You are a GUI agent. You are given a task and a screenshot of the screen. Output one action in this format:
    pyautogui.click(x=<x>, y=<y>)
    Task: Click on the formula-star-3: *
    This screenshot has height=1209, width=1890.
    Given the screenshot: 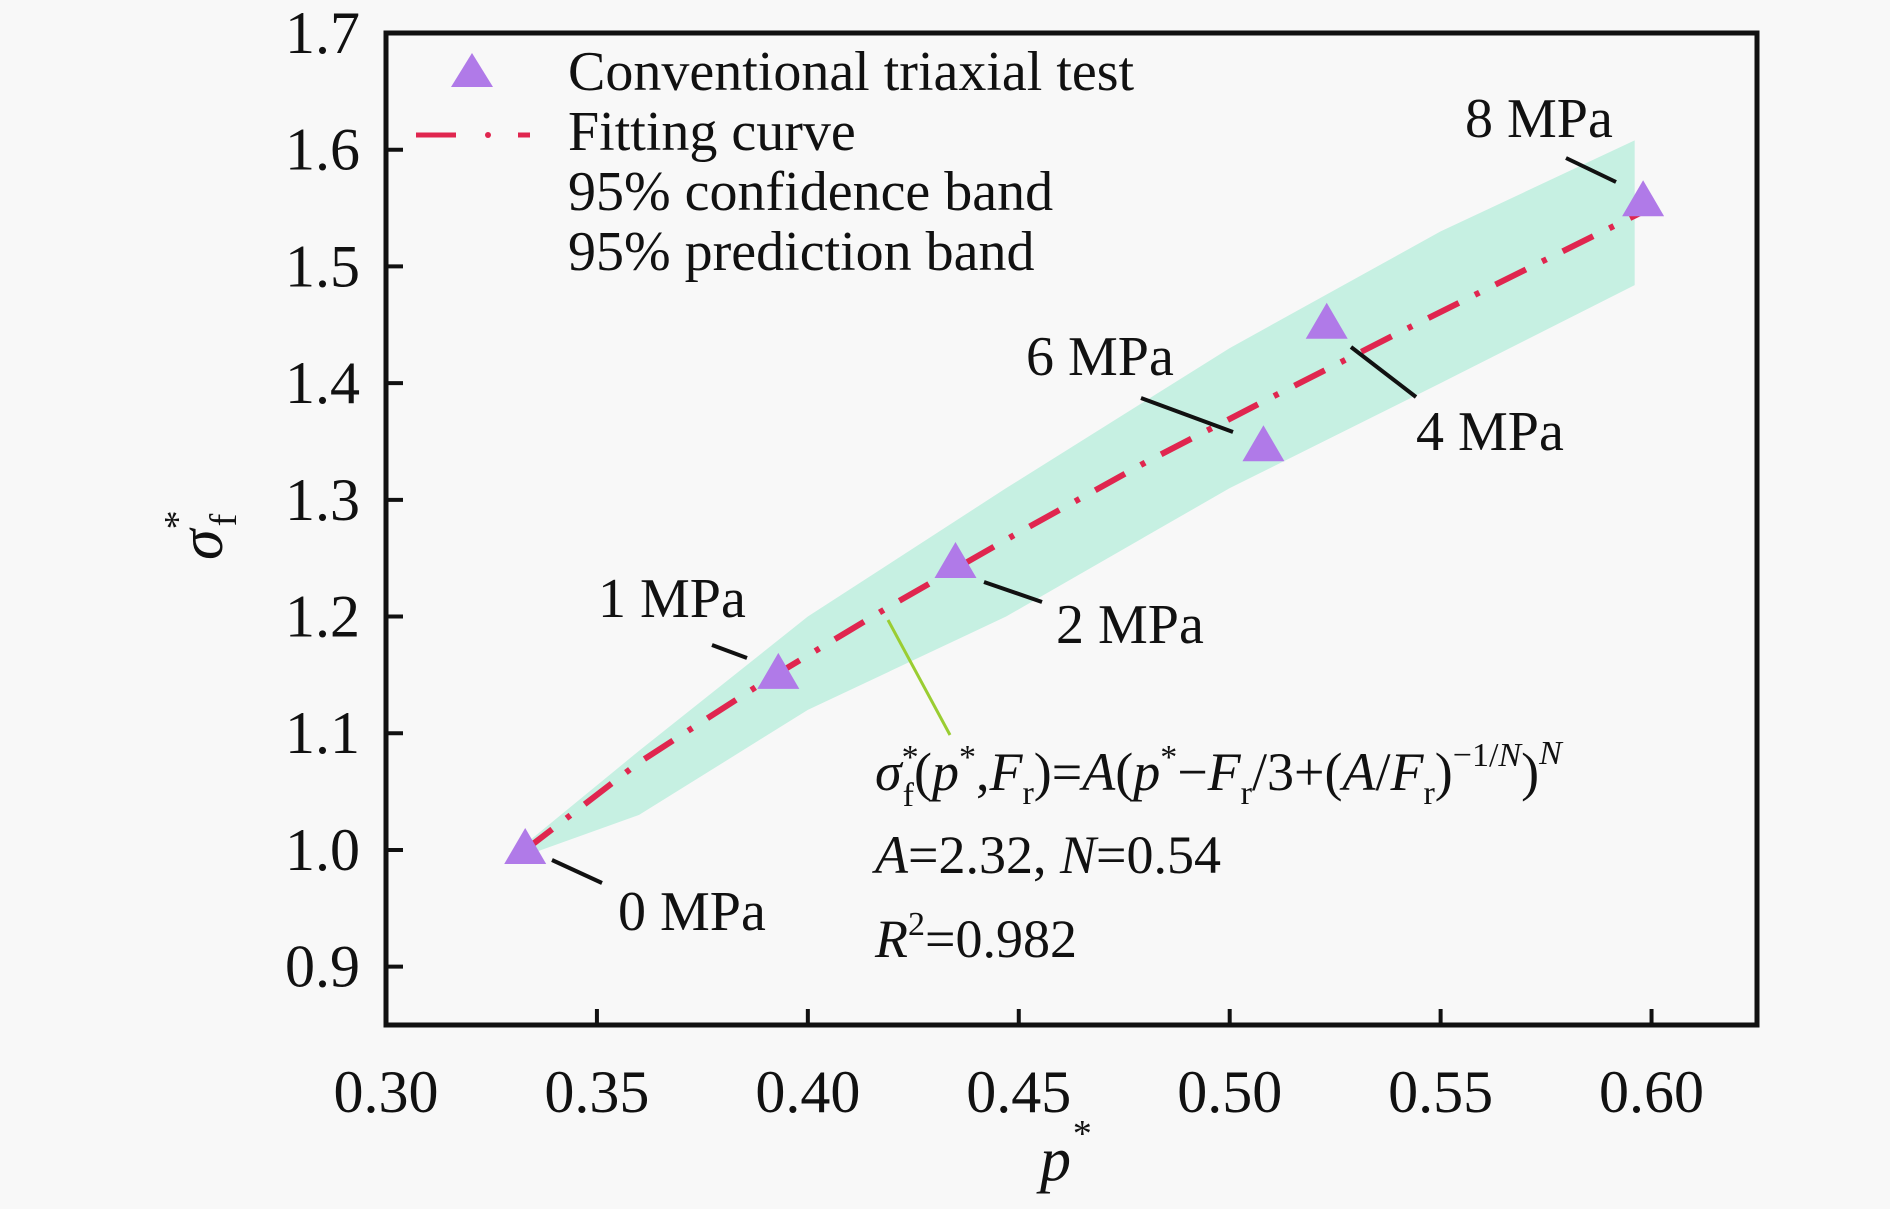 What is the action you would take?
    pyautogui.click(x=1168, y=757)
    